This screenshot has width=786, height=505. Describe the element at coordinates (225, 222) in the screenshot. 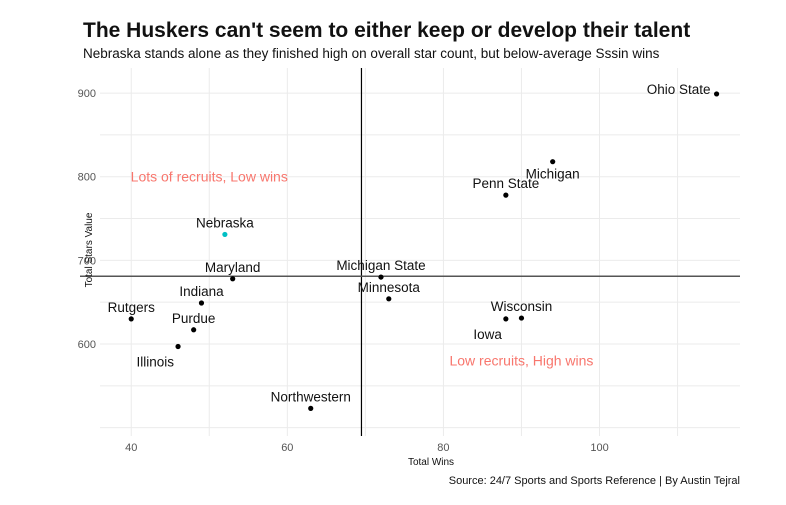

I see `point-label: Nebraska` at that location.